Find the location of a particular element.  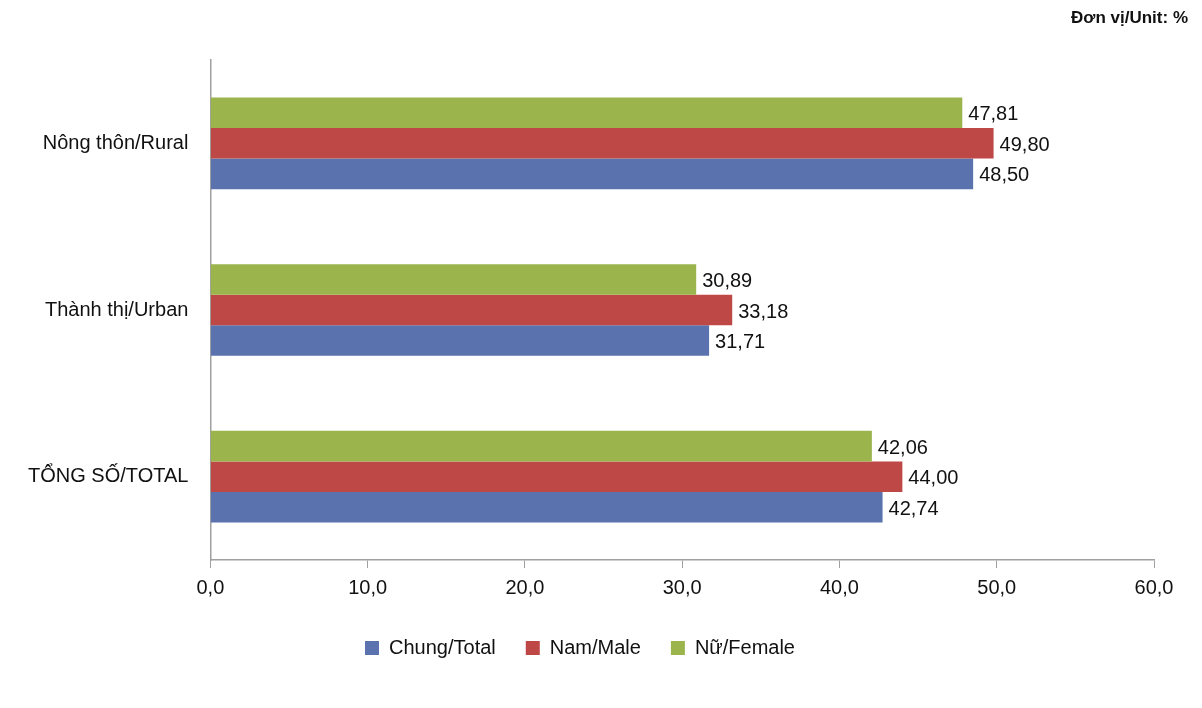

x-tick-label: 30,0 is located at coordinates (682, 586).